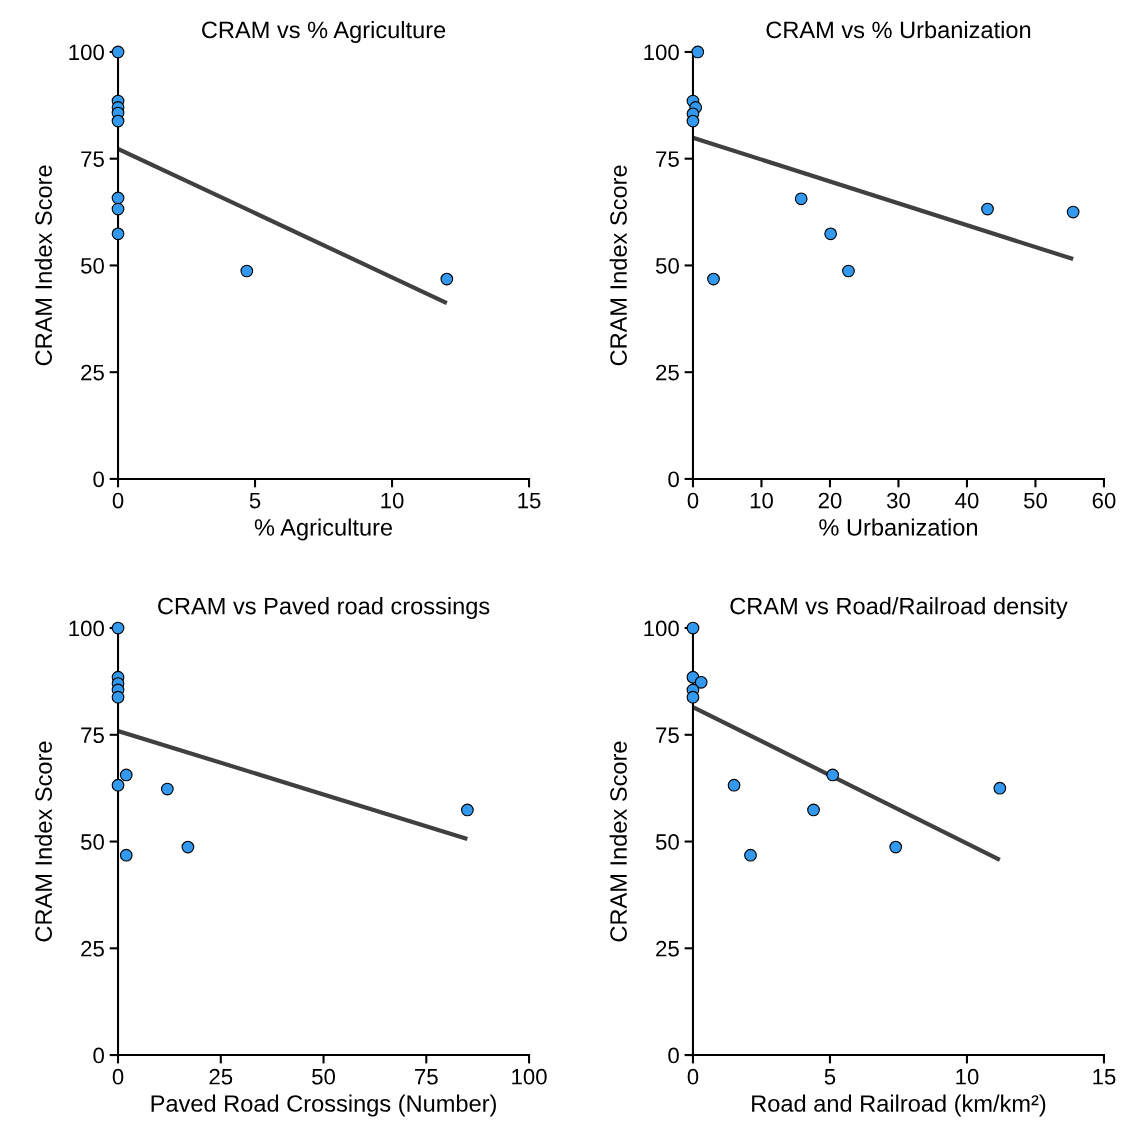  I want to click on x-axis-title: Road and Railroad (km/km²), so click(899, 1105).